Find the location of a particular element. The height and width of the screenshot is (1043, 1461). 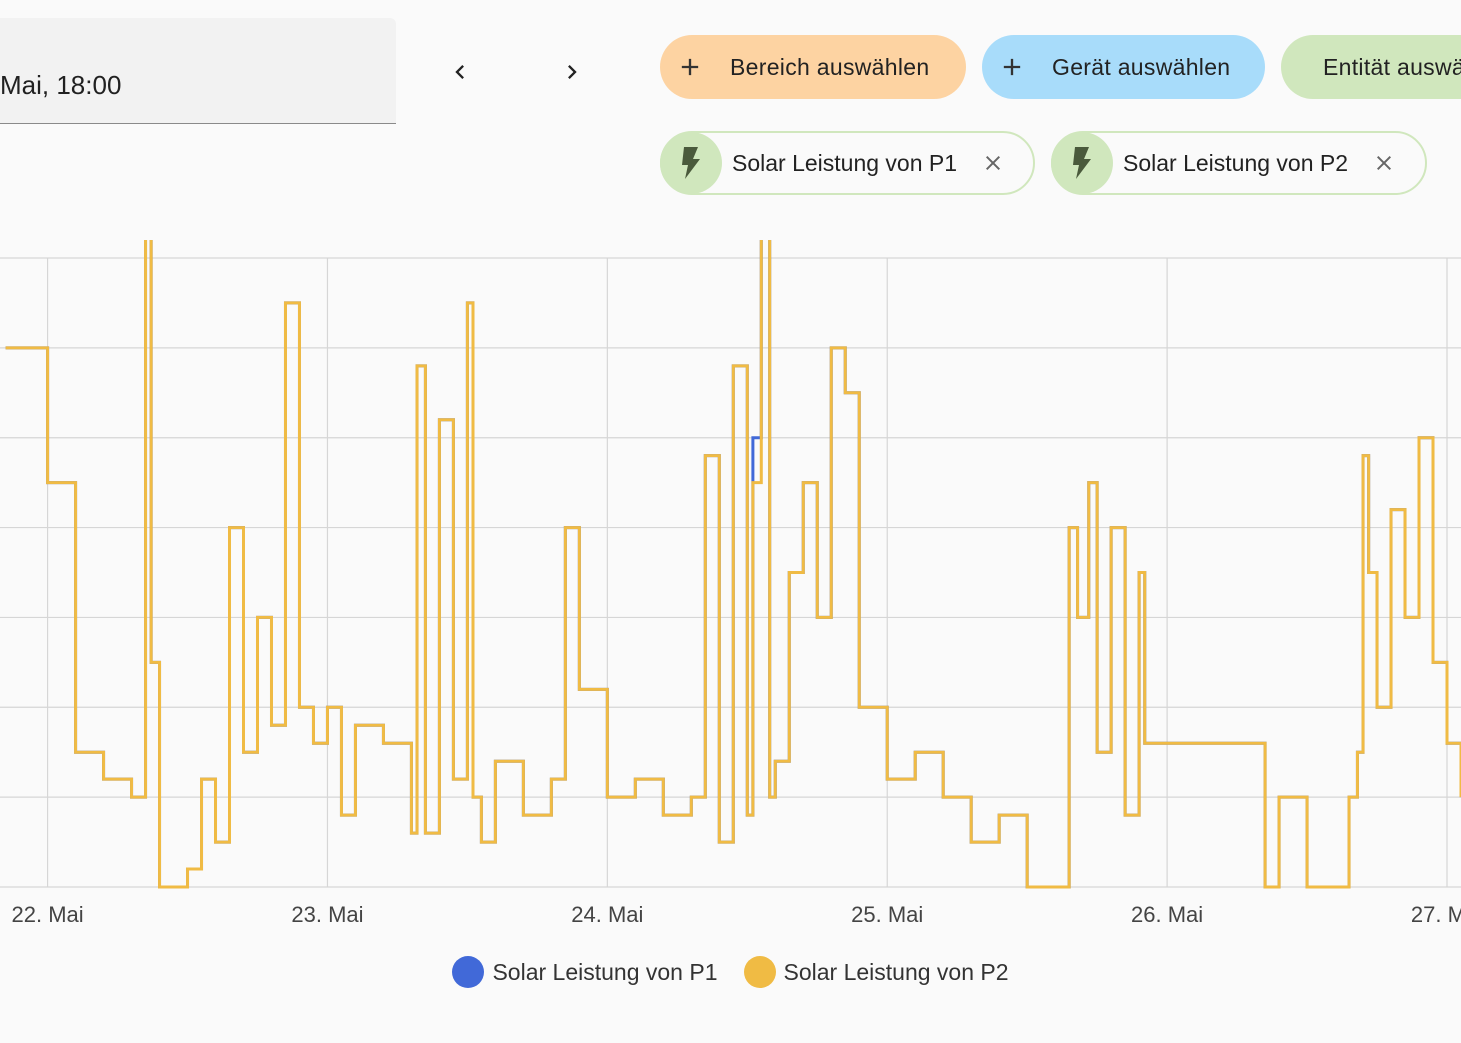

legend-item-p1: Solar Leistung von P1 is located at coordinates (585, 972).